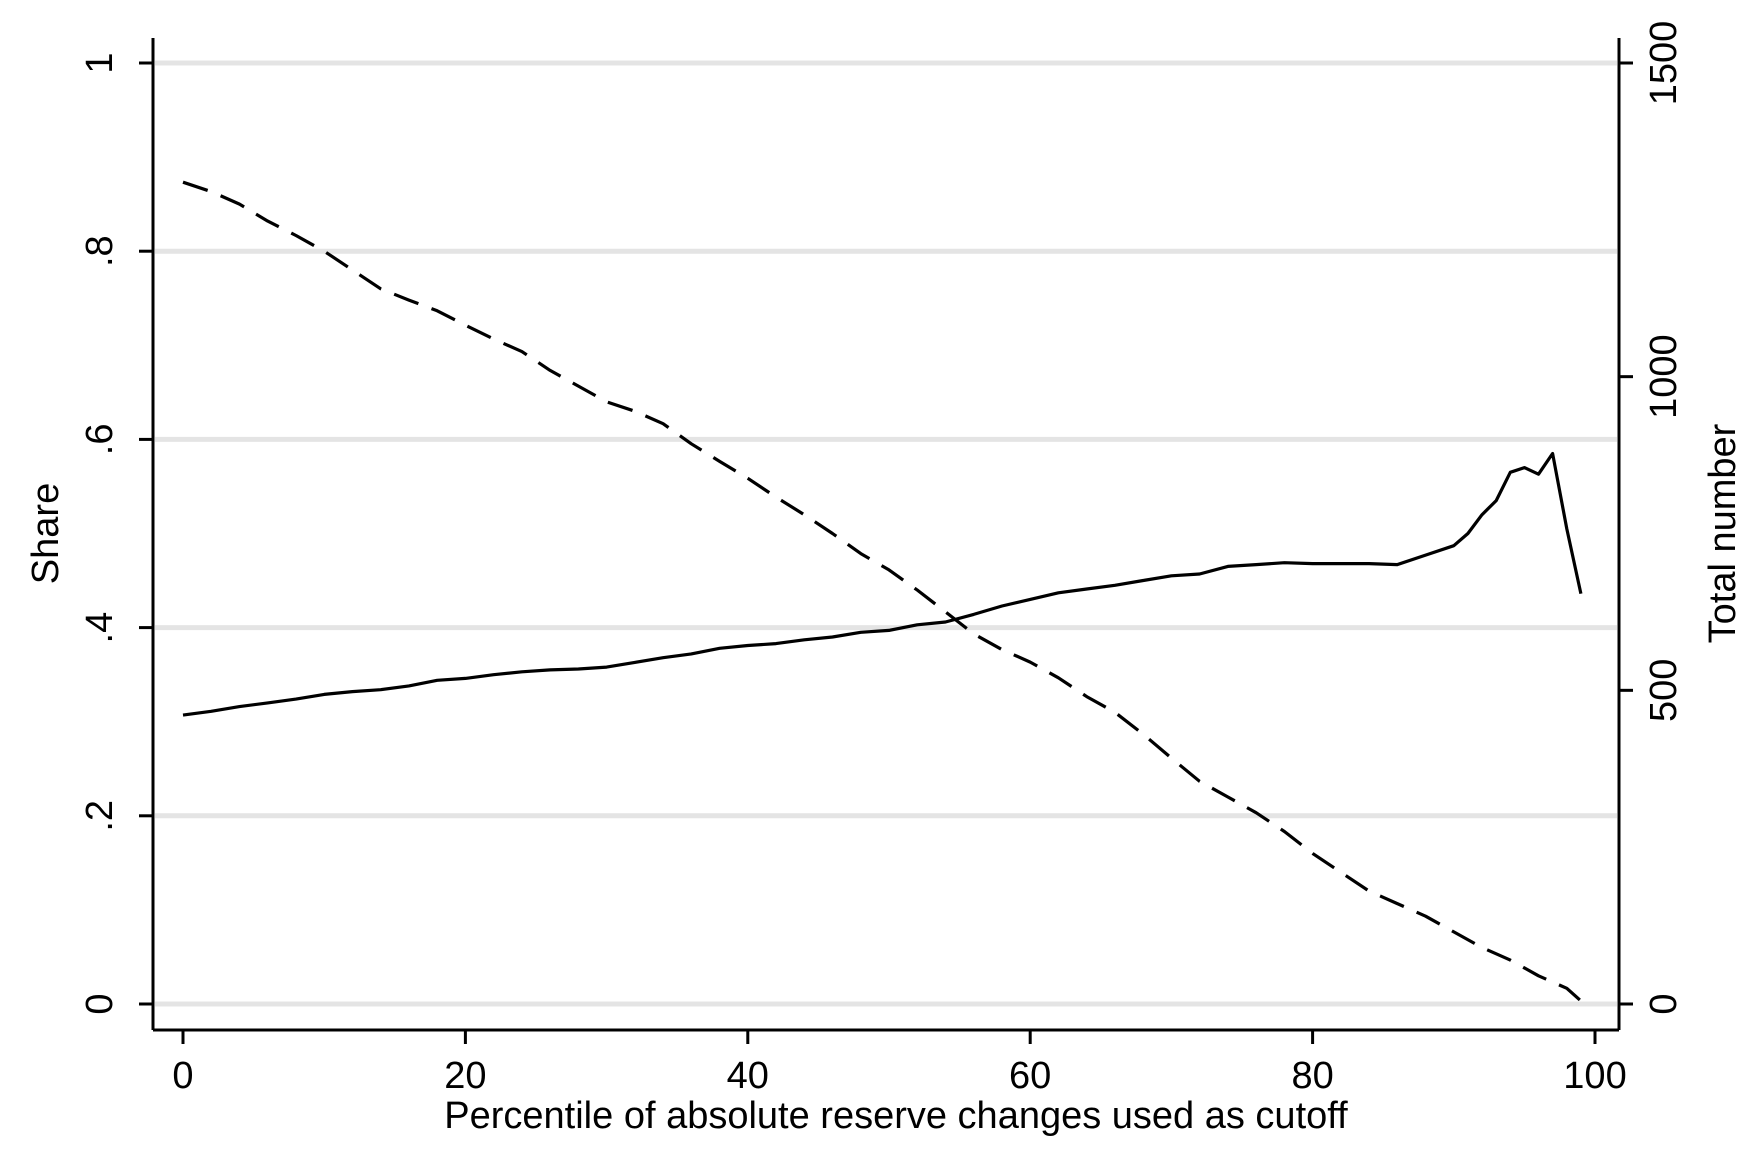 This screenshot has height=1160, width=1758. I want to click on x-tick-label: 60, so click(1030, 1076).